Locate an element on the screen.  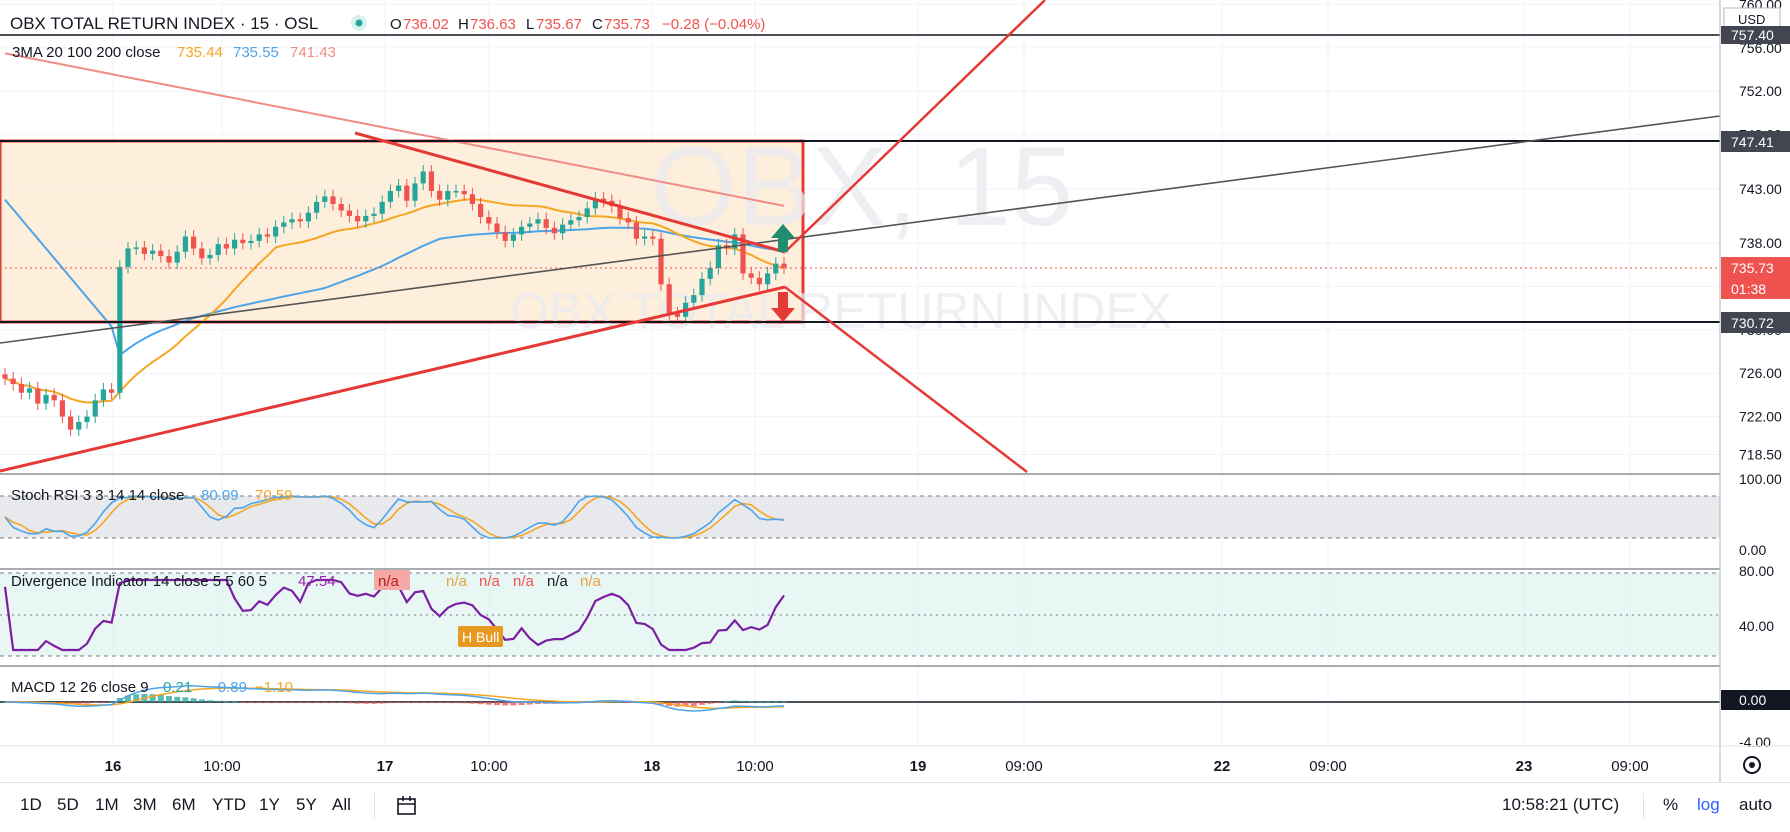
gear-icon is located at coordinates (1752, 765).